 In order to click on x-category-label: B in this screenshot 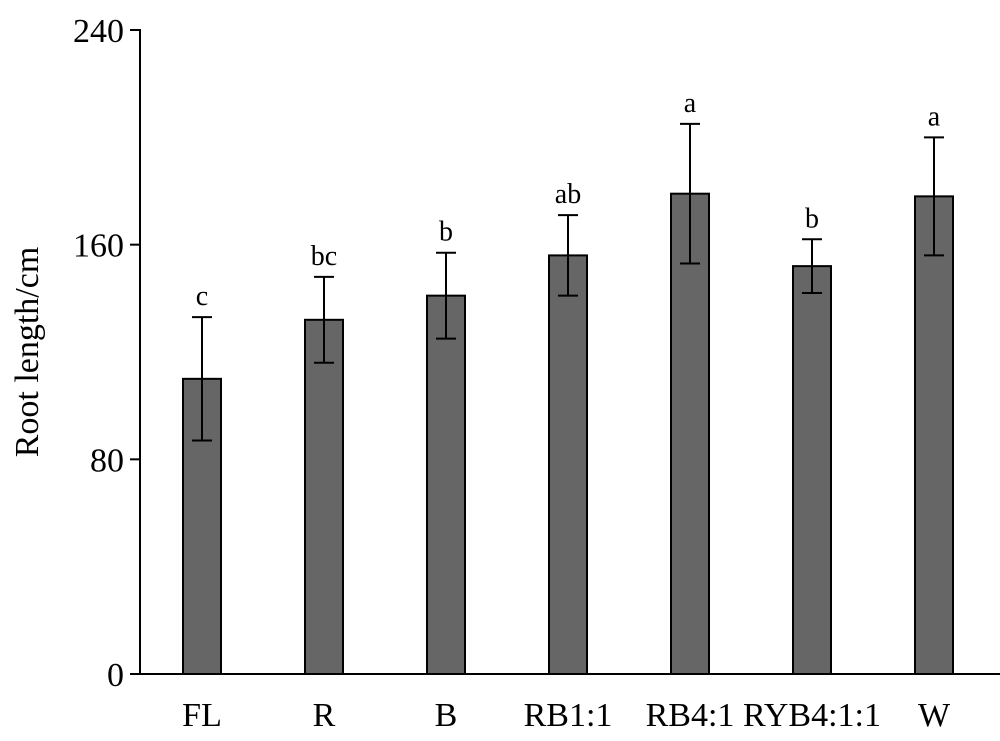, I will do `click(446, 715)`.